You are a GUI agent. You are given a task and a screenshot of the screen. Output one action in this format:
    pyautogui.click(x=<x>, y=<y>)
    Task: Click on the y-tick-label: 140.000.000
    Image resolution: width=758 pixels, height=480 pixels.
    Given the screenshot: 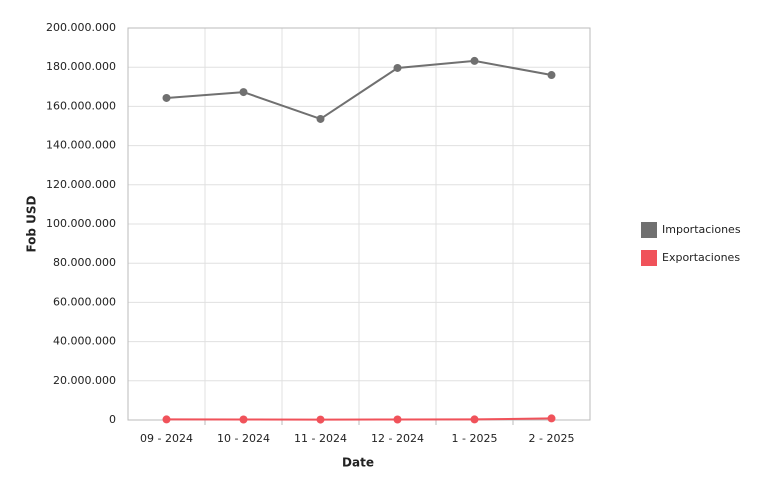 What is the action you would take?
    pyautogui.click(x=81, y=145)
    